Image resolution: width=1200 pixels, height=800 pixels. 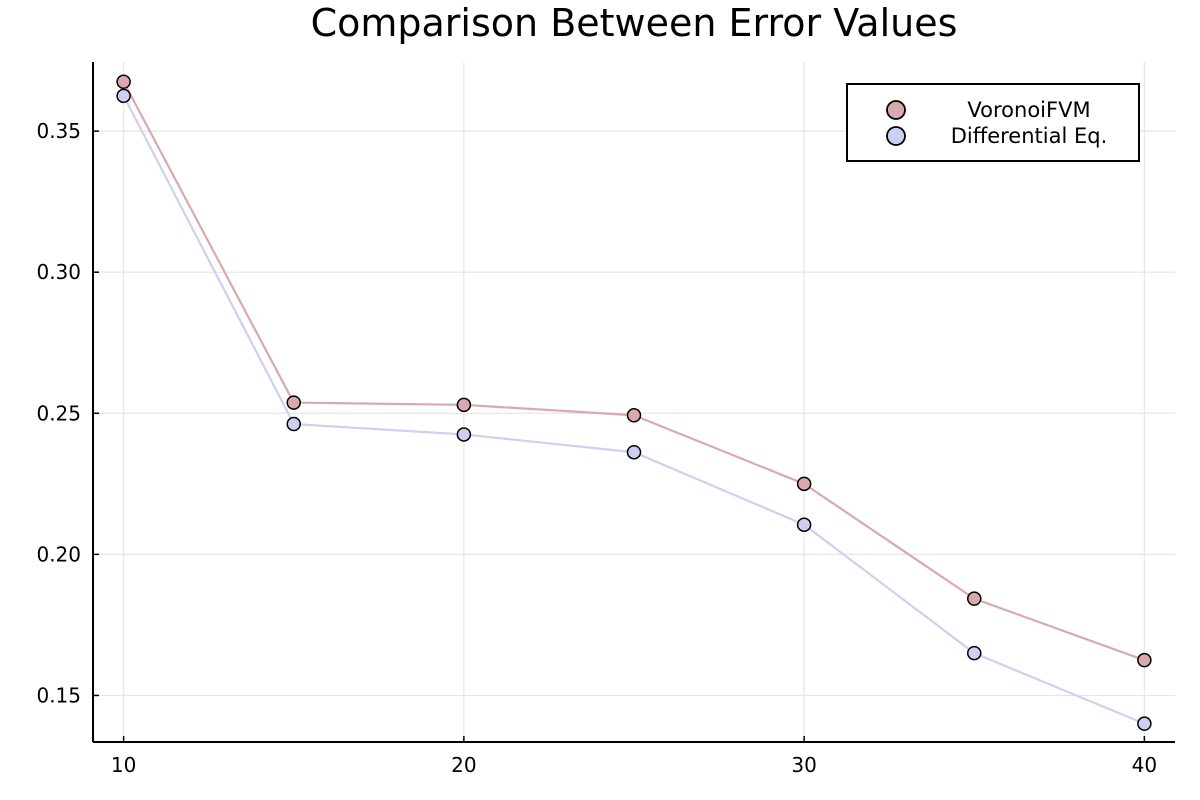 I want to click on x-tick-label: 40, so click(x=1144, y=765).